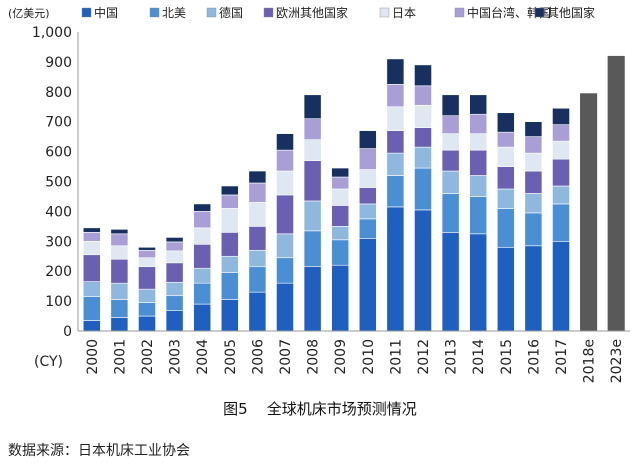 This screenshot has height=465, width=640. Describe the element at coordinates (203, 357) in the screenshot. I see `x-tick-label: 2004` at that location.